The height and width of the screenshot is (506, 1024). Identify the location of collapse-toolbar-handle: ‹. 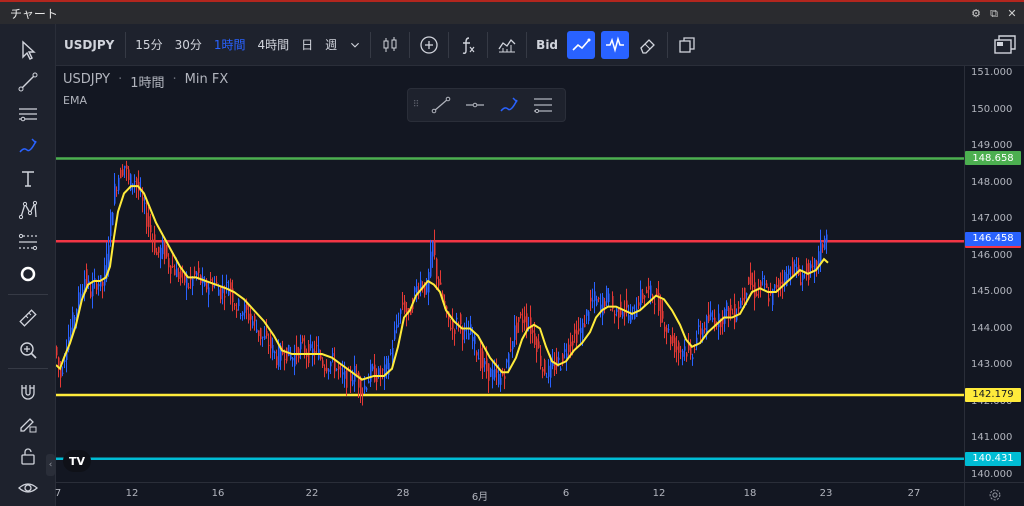
(50, 465).